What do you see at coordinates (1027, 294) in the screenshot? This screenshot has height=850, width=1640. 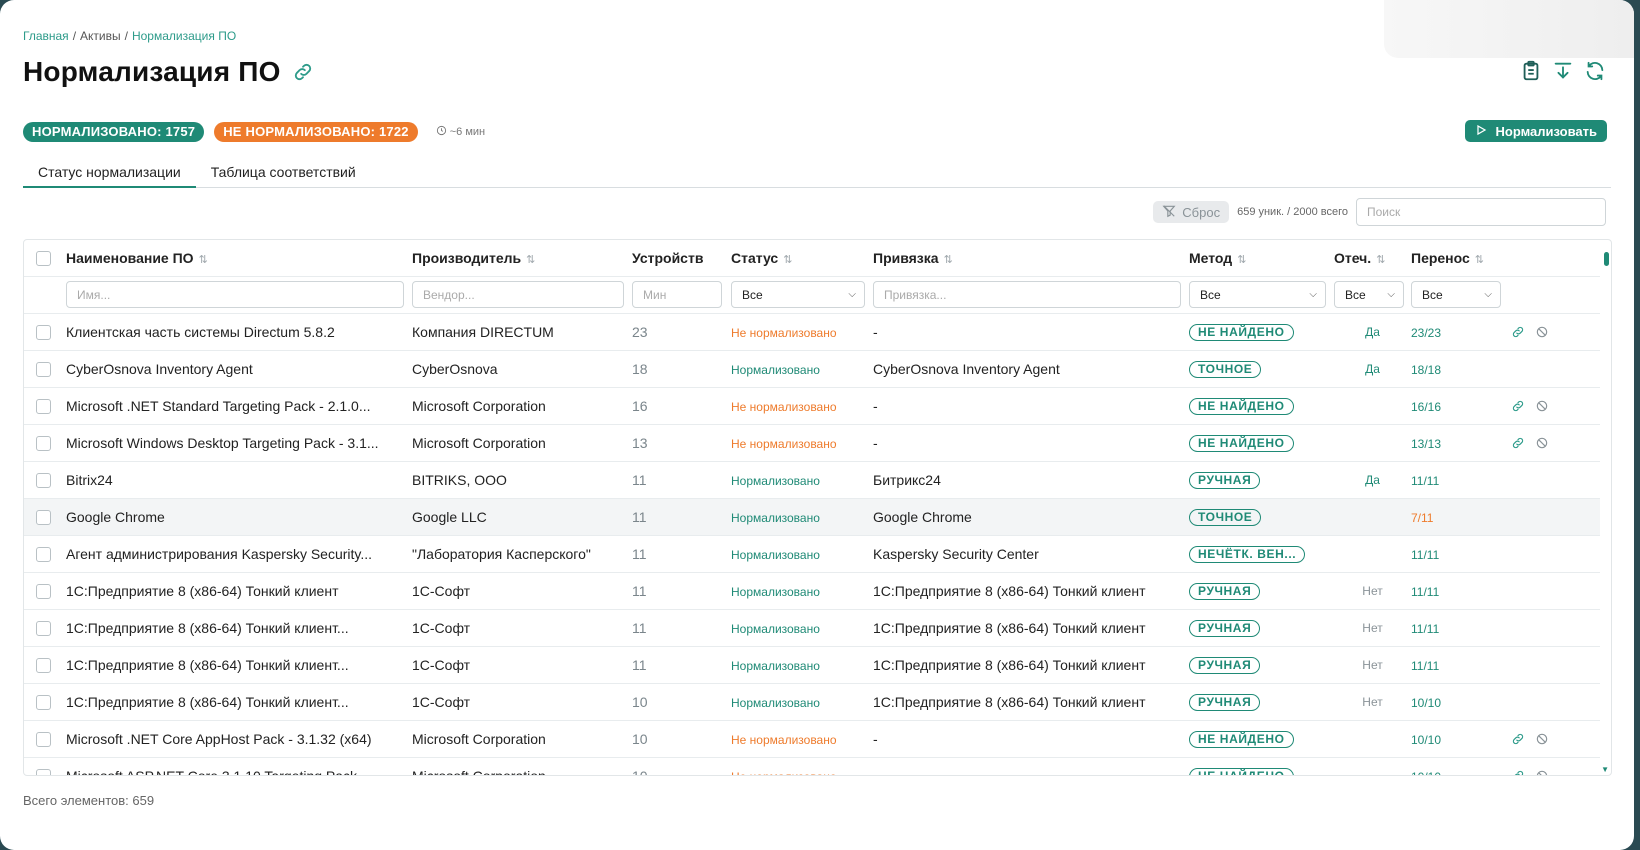 I see `binding-filter-input` at bounding box center [1027, 294].